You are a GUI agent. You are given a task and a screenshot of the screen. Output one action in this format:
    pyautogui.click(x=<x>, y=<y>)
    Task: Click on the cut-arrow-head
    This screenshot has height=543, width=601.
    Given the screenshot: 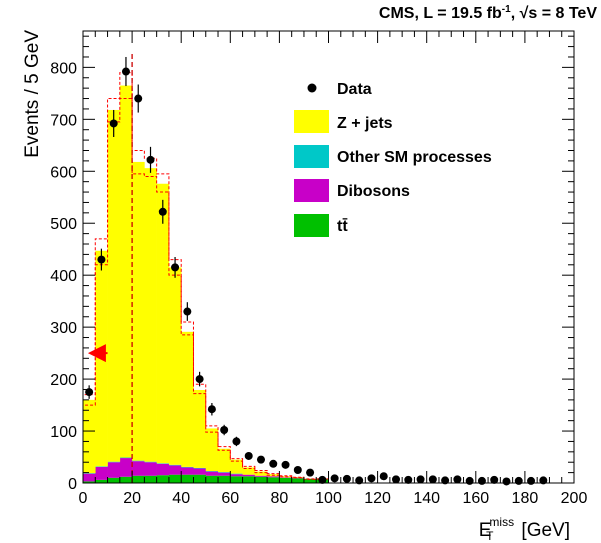 What is the action you would take?
    pyautogui.click(x=96, y=353)
    